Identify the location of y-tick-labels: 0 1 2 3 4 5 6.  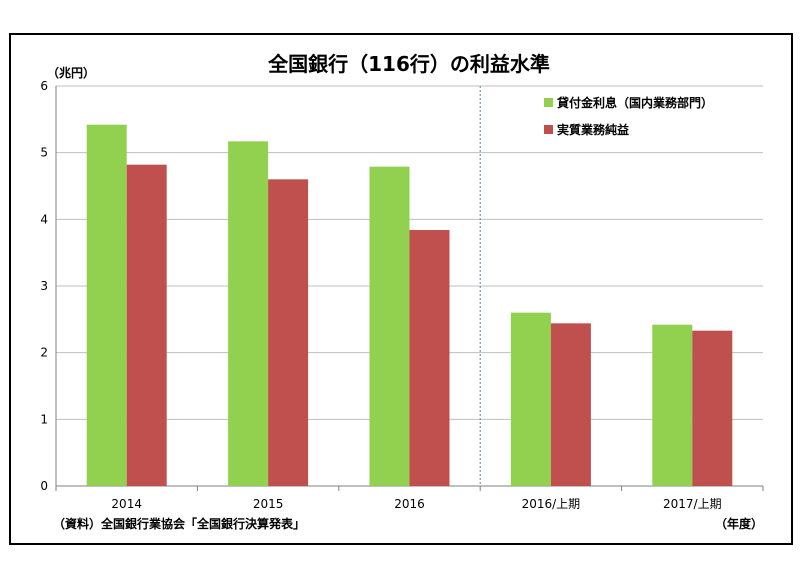
(44, 286).